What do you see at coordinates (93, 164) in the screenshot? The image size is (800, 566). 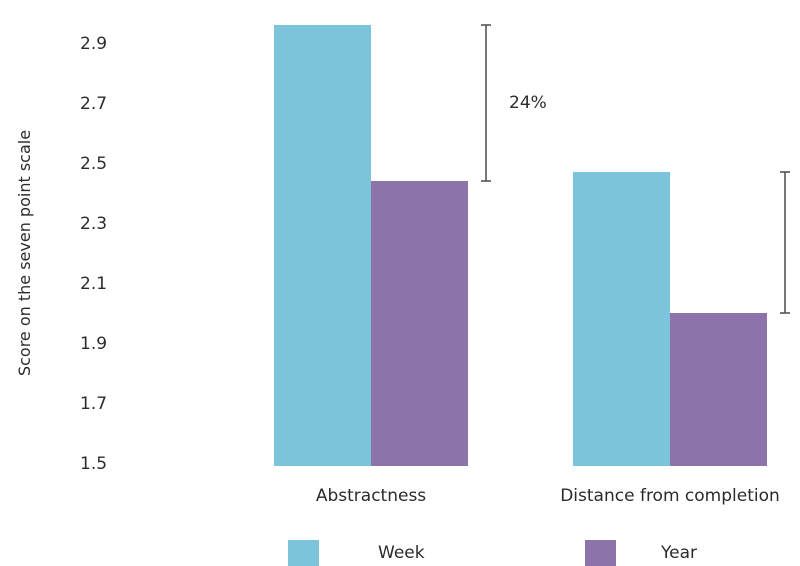 I see `y-tick-label: 2.5` at bounding box center [93, 164].